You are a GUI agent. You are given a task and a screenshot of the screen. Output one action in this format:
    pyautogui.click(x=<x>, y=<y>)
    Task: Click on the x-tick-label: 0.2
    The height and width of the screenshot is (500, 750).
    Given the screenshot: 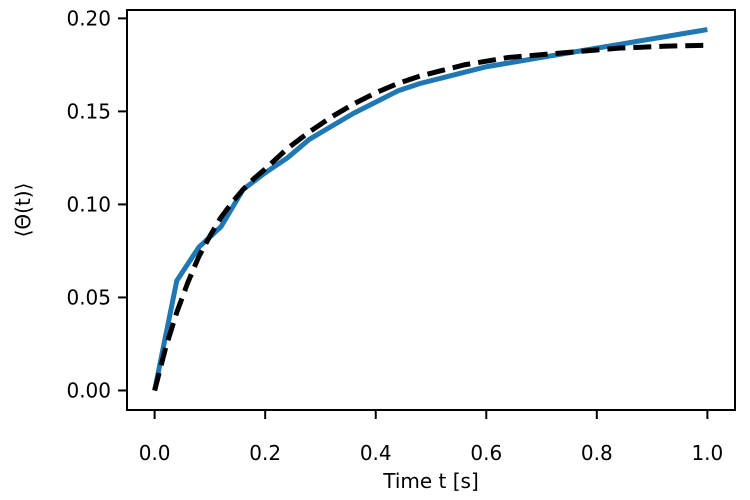 What is the action you would take?
    pyautogui.click(x=265, y=453)
    